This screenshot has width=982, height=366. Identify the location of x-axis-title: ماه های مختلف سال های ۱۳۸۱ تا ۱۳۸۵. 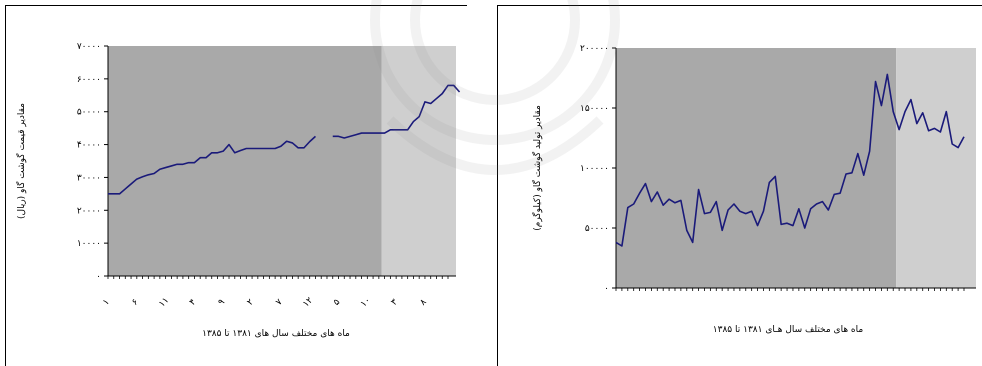
(276, 334).